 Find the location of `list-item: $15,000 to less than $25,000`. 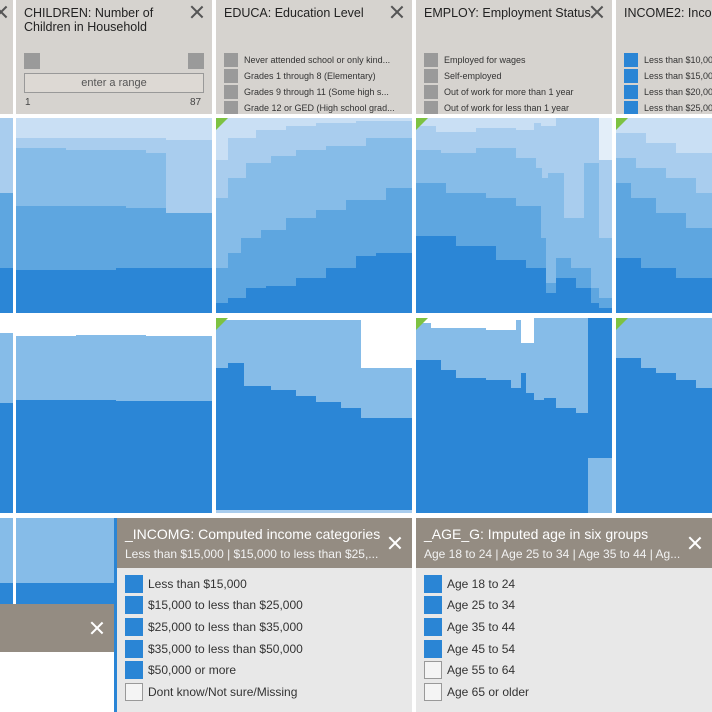

list-item: $15,000 to less than $25,000 is located at coordinates (214, 606).